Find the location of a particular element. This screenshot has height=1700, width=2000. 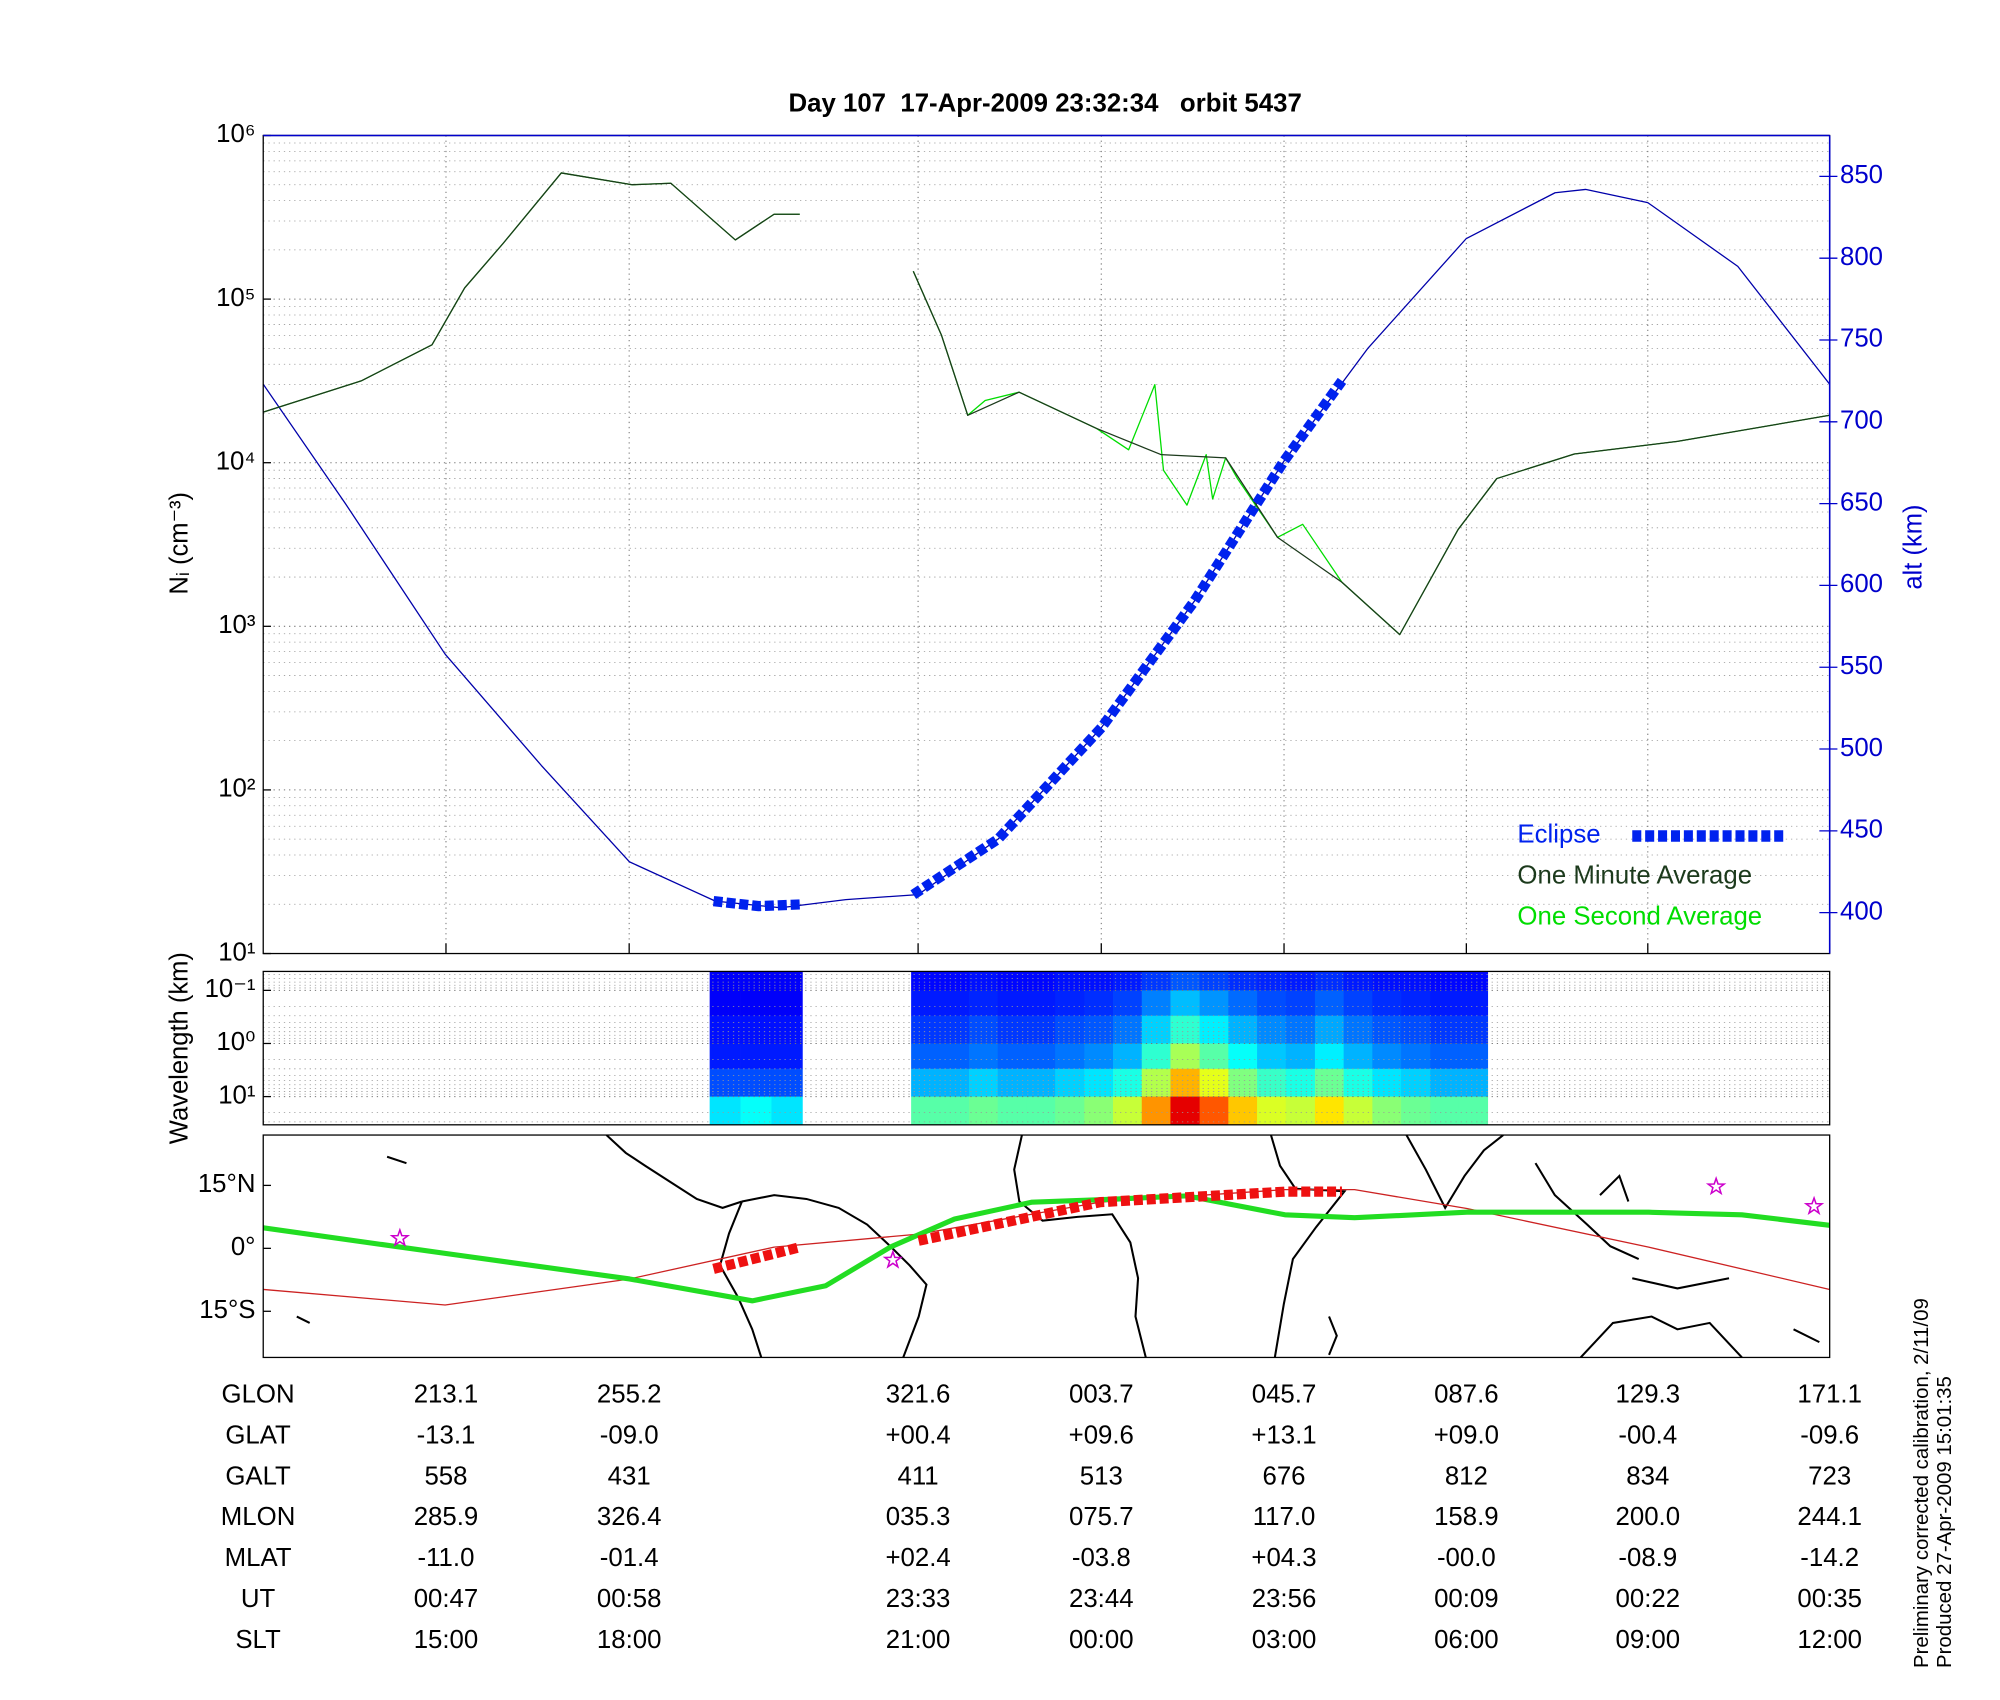

y2-tick-label: 700 is located at coordinates (1861, 421).